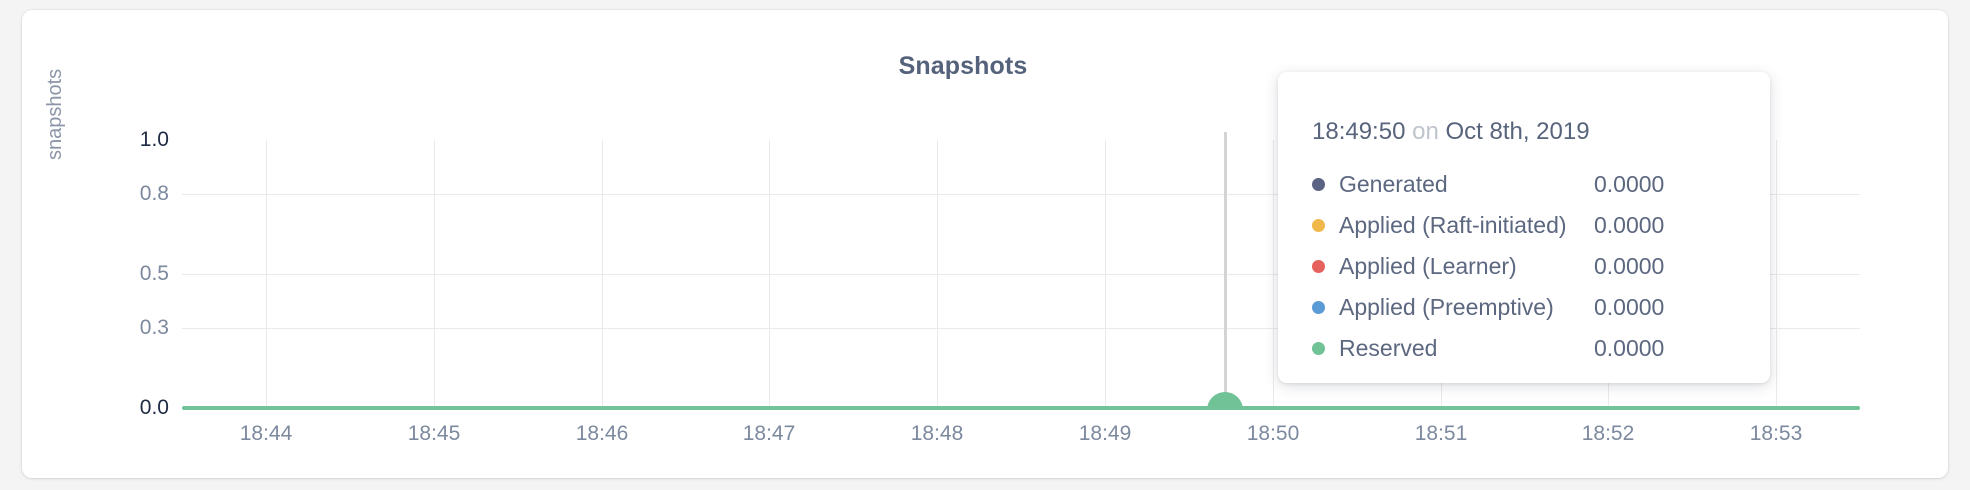 This screenshot has width=1970, height=490. I want to click on tooltip-series-row: Applied (Learner) 0.0000, so click(1524, 266).